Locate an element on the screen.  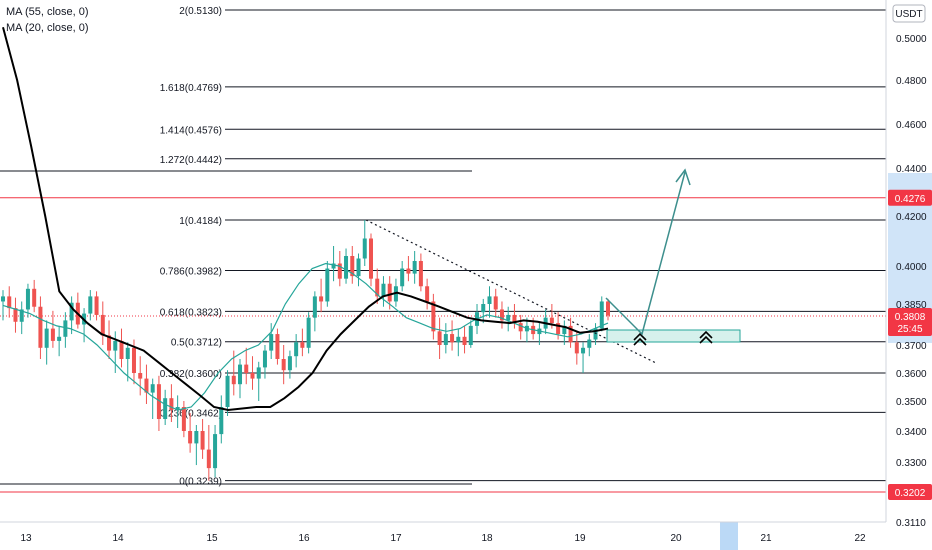
price-badges: 0.4276 0.3202 is located at coordinates (910, 344).